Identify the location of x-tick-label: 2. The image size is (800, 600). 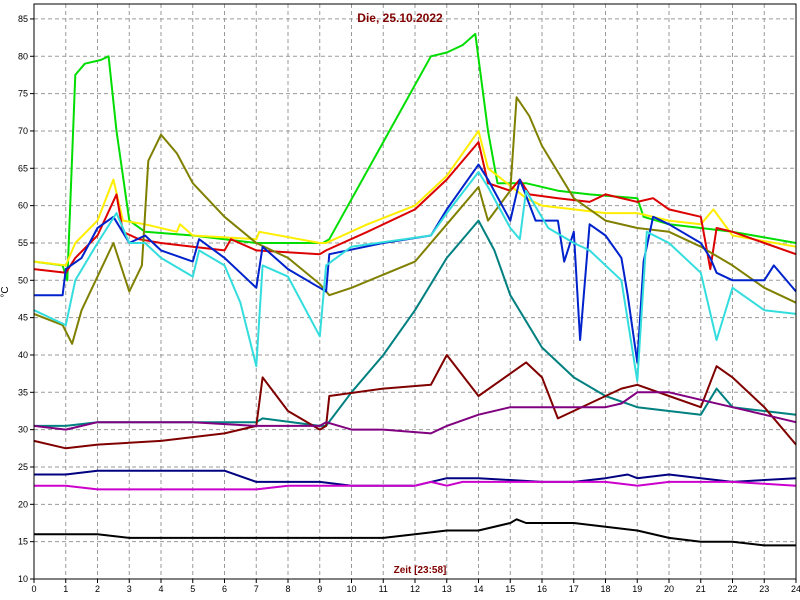
(97, 589).